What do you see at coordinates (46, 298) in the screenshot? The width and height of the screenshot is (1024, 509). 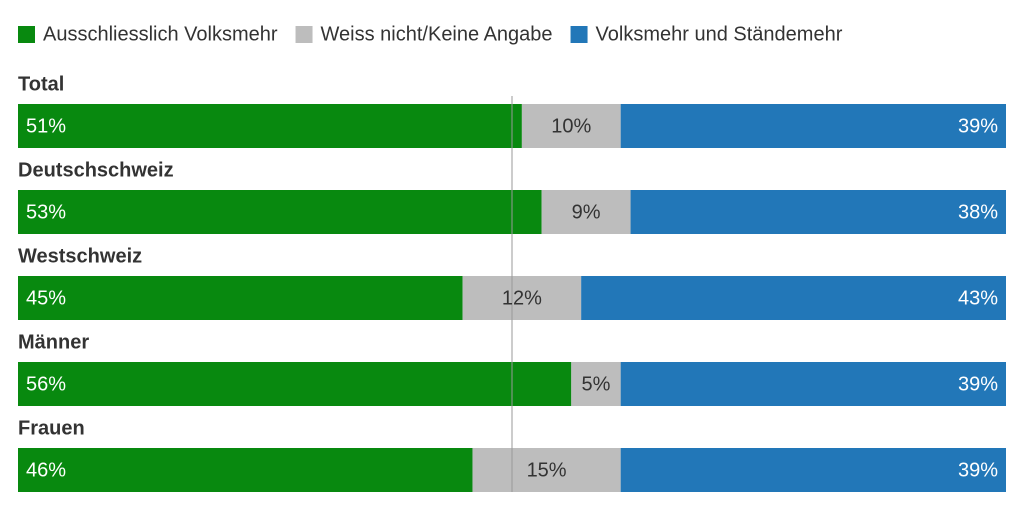 I see `value-label: 45%` at bounding box center [46, 298].